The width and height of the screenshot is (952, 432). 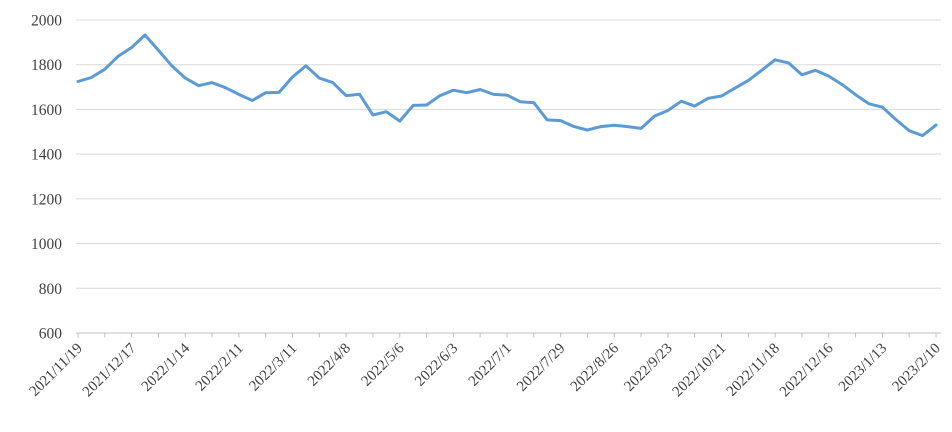 What do you see at coordinates (329, 365) in the screenshot?
I see `x-axis-tick-label: 2022/4/8` at bounding box center [329, 365].